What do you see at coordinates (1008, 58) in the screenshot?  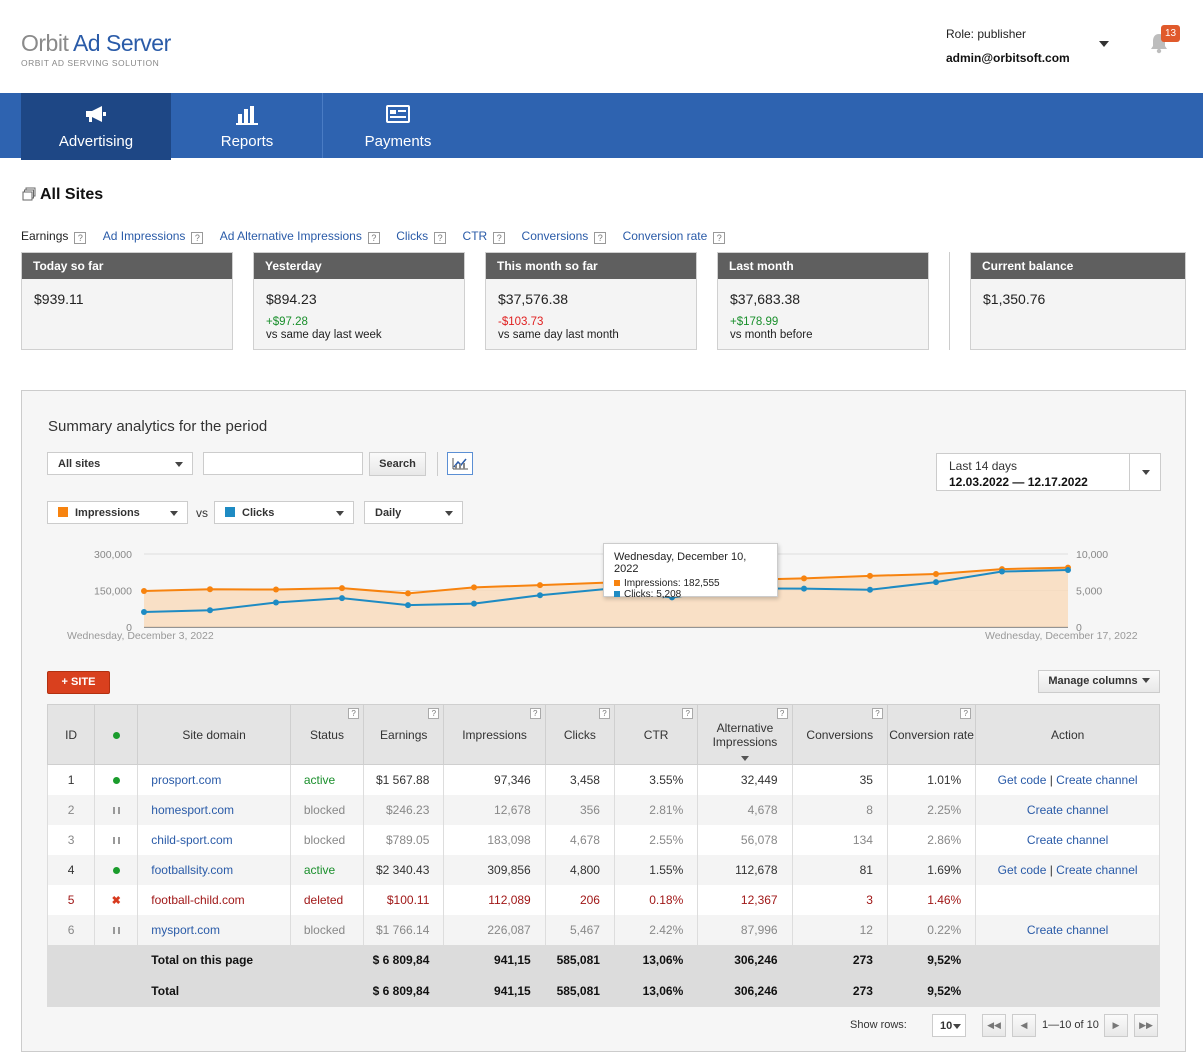 I see `user-email: admin@orbitsoft.com` at bounding box center [1008, 58].